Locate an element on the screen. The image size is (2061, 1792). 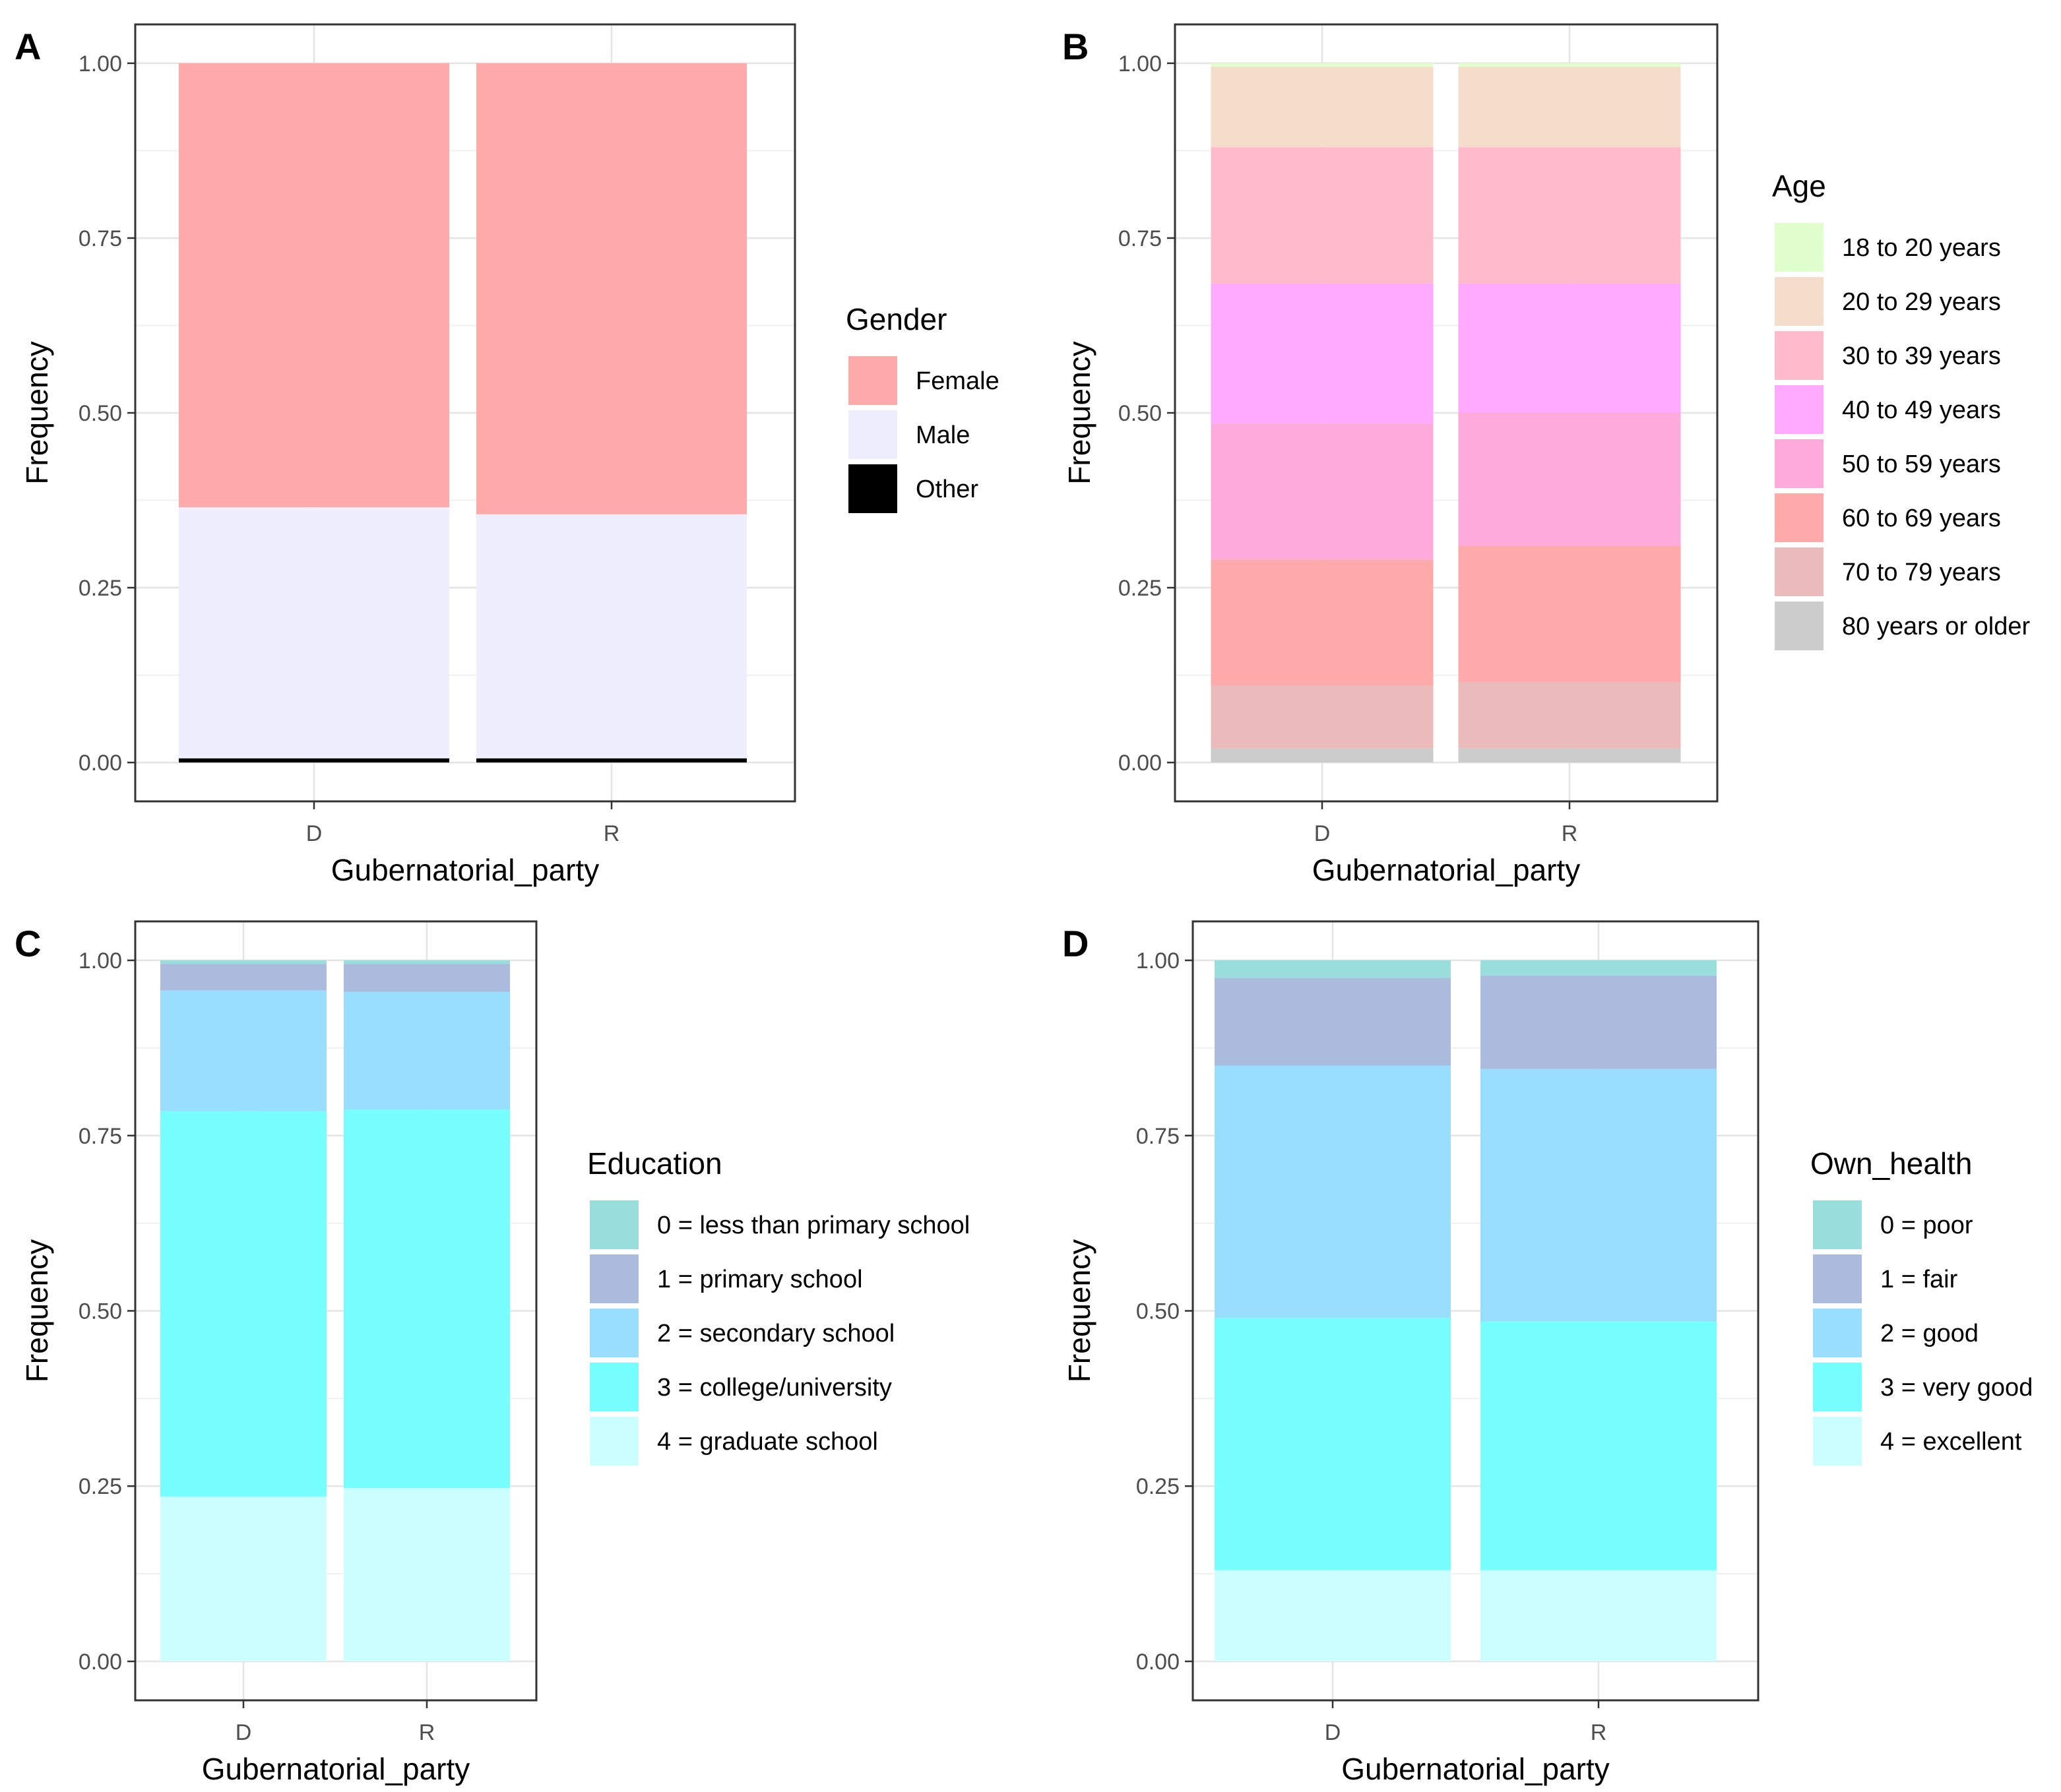
legend-label: 80 years or older is located at coordinates (1936, 627).